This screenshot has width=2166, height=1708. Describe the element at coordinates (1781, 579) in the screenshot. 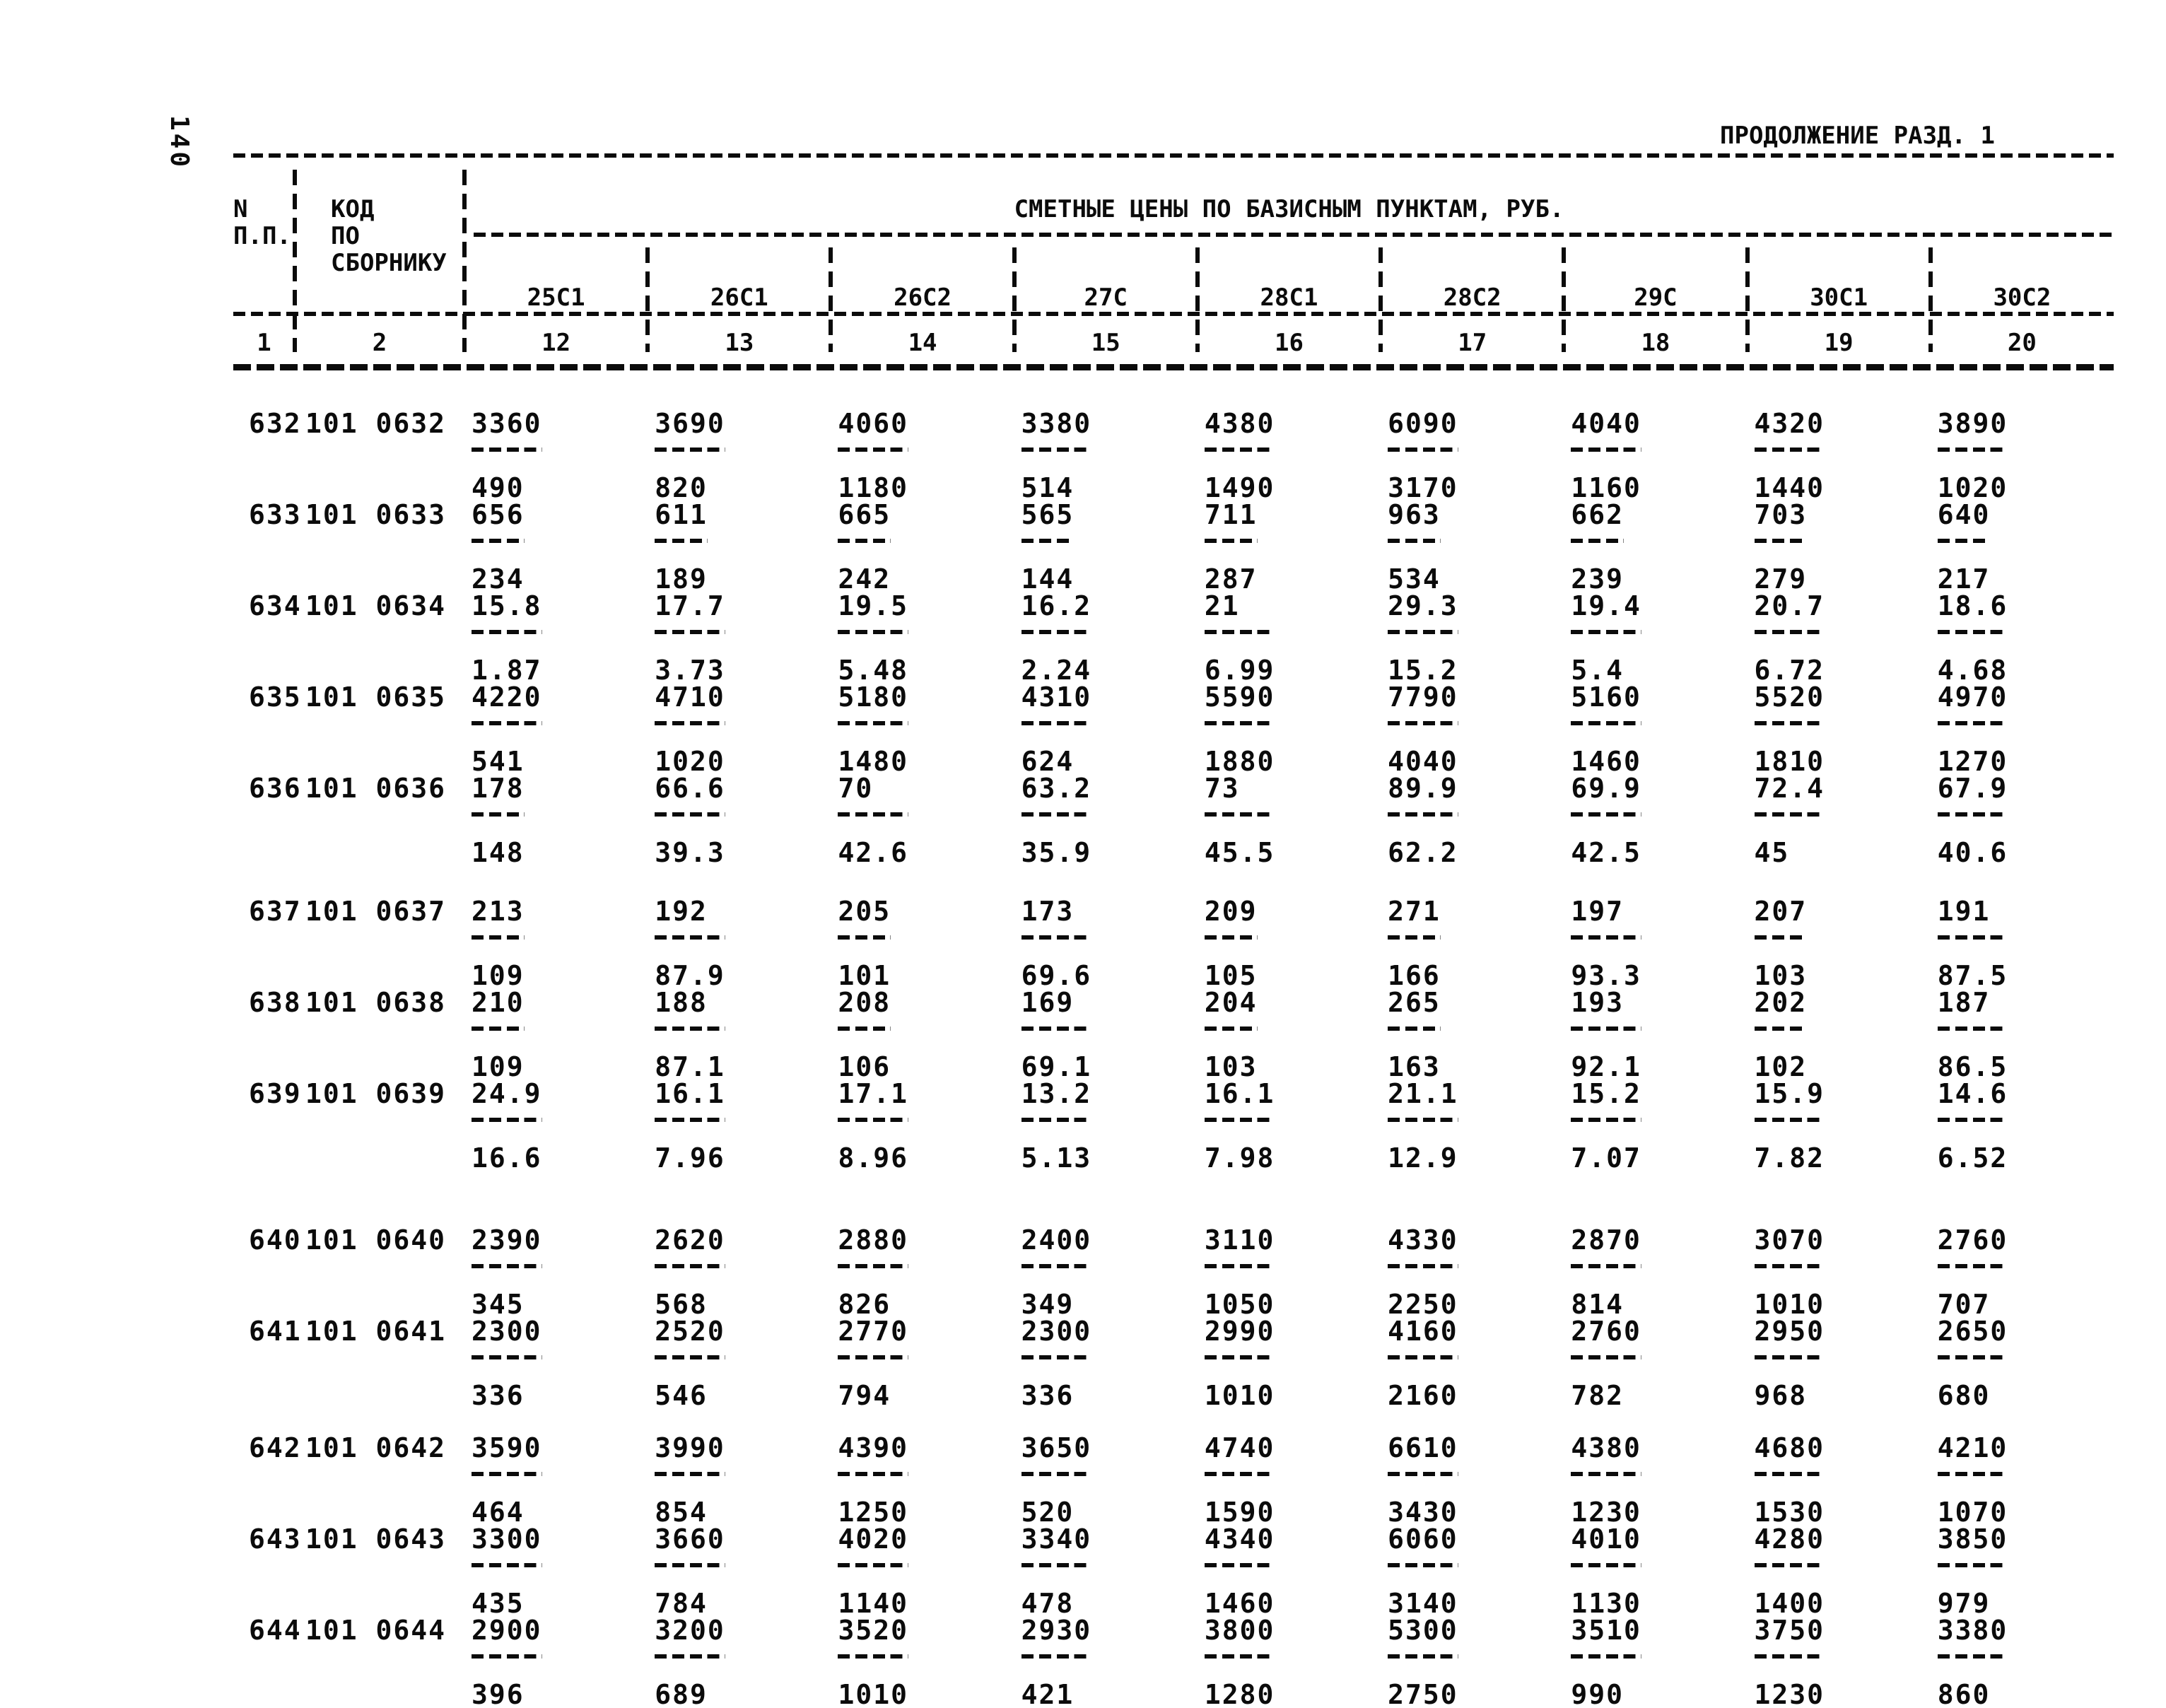

I see `price-value-bottom: 279` at that location.